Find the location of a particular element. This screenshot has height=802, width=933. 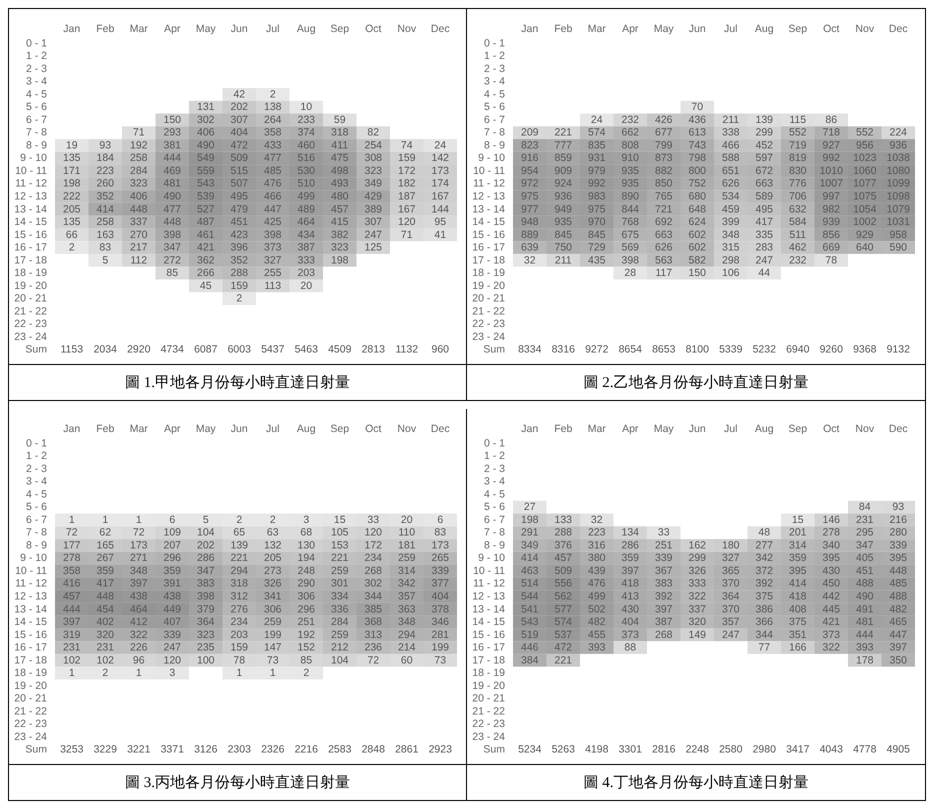

data-label: 421 is located at coordinates (831, 622).